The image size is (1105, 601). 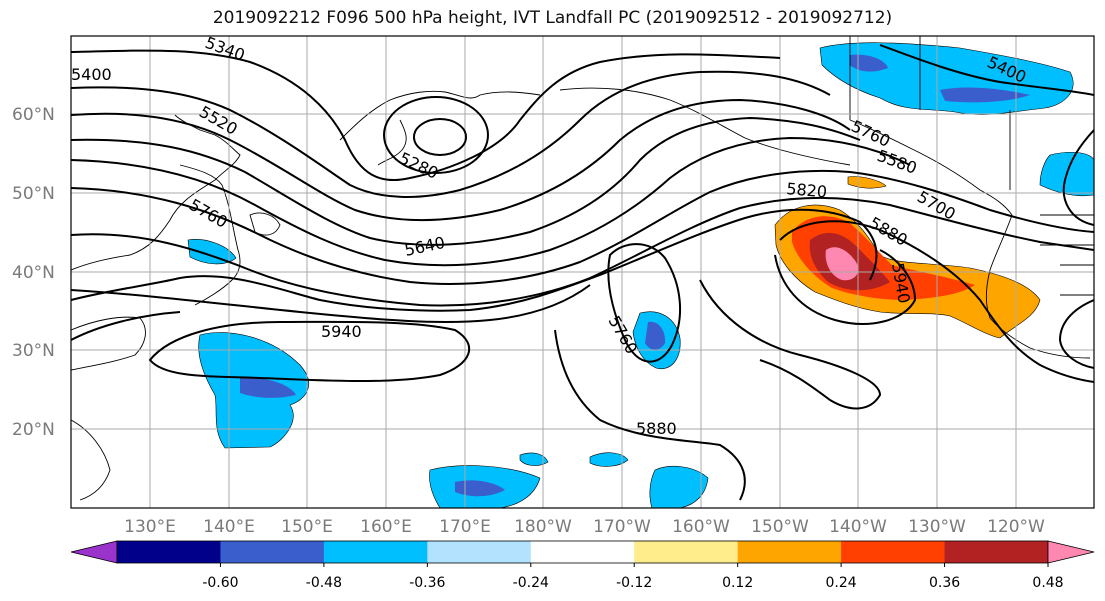 What do you see at coordinates (307, 527) in the screenshot?
I see `lon-label-150e: 150°E` at bounding box center [307, 527].